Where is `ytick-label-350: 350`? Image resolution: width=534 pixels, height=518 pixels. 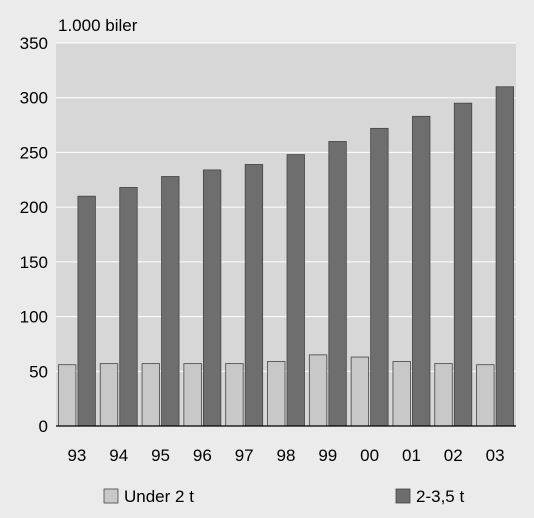 ytick-label-350: 350 is located at coordinates (34, 43).